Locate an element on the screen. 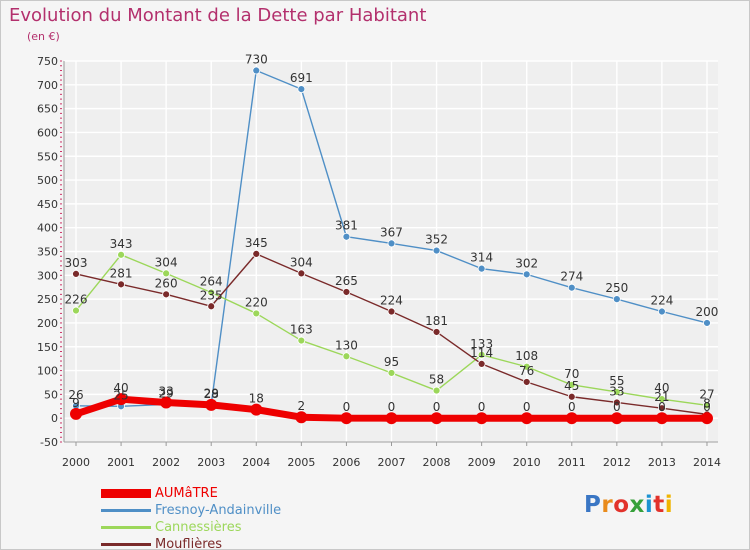  data-label: 29 is located at coordinates (211, 393).